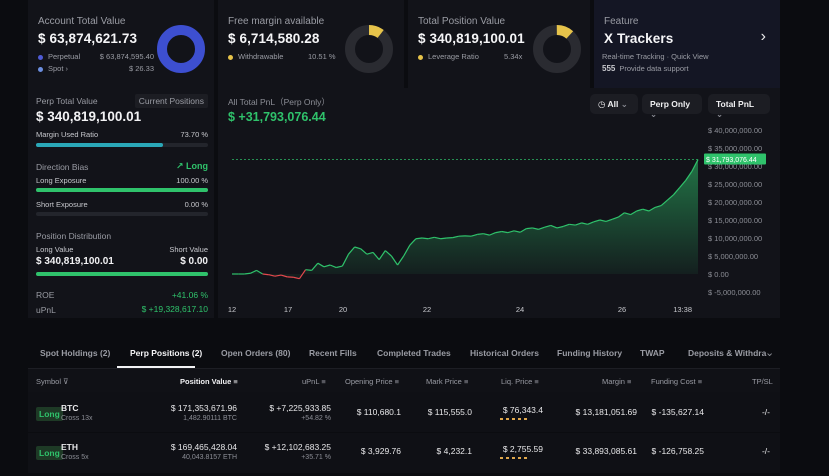  What do you see at coordinates (504, 353) in the screenshot?
I see `tab-historical-orders: Historical Orders` at bounding box center [504, 353].